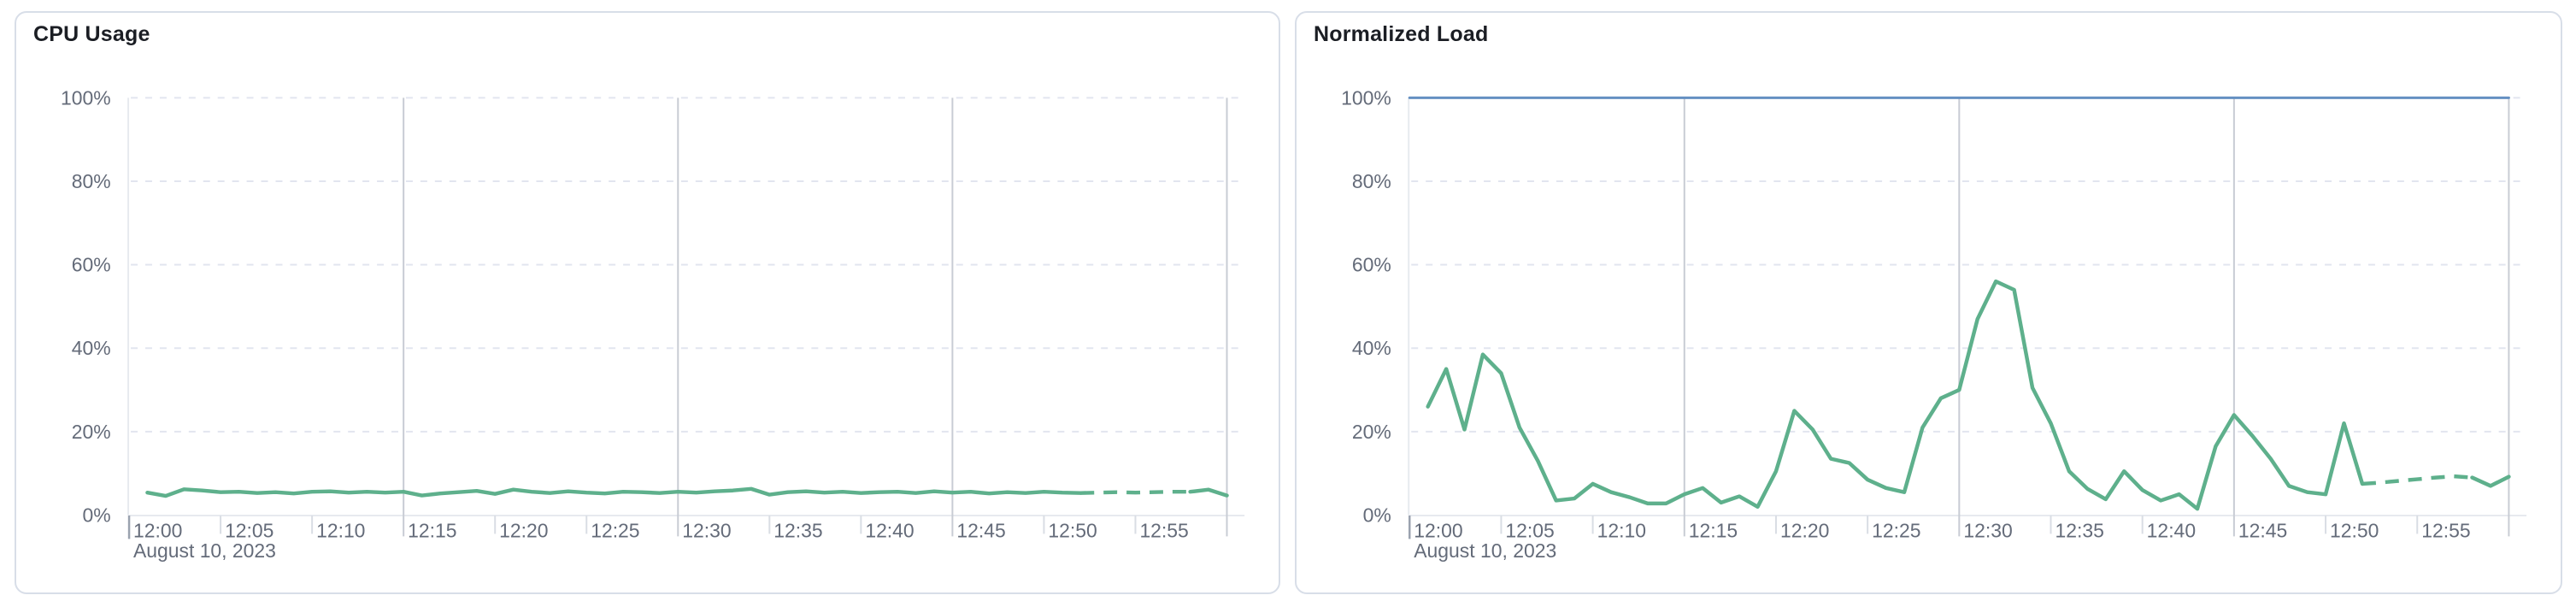 This screenshot has width=2576, height=607. I want to click on normalized-load-panel-title: Normalized Load, so click(1401, 34).